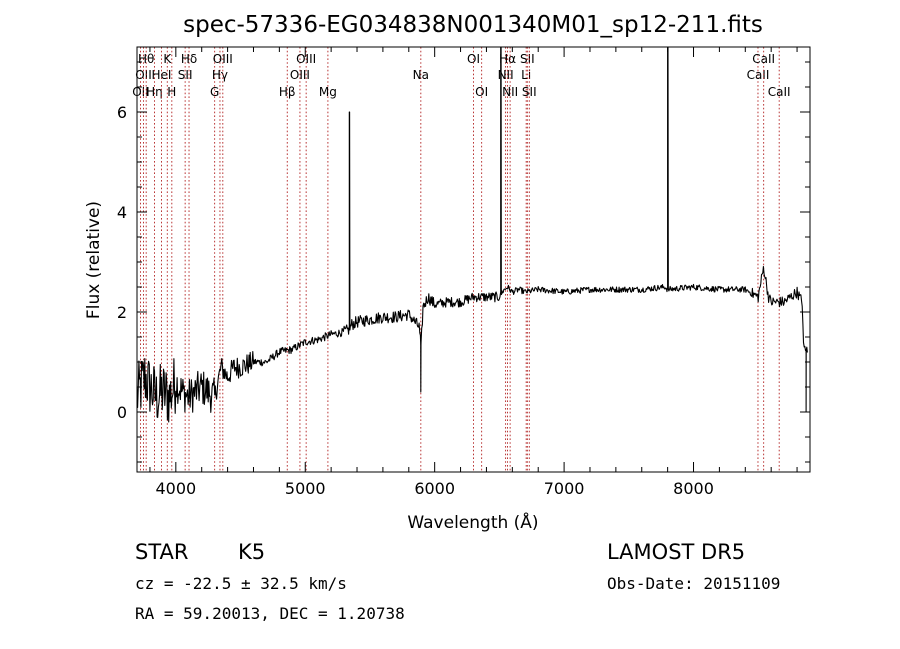 The width and height of the screenshot is (900, 649). Describe the element at coordinates (171, 92) in the screenshot. I see `line-marker-label: H` at that location.